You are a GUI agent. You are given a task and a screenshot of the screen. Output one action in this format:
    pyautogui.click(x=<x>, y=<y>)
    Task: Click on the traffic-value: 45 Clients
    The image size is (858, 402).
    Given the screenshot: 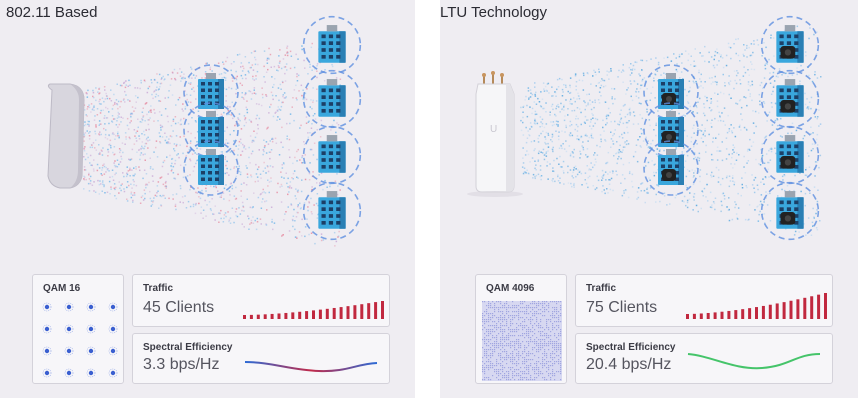 What is the action you would take?
    pyautogui.click(x=179, y=307)
    